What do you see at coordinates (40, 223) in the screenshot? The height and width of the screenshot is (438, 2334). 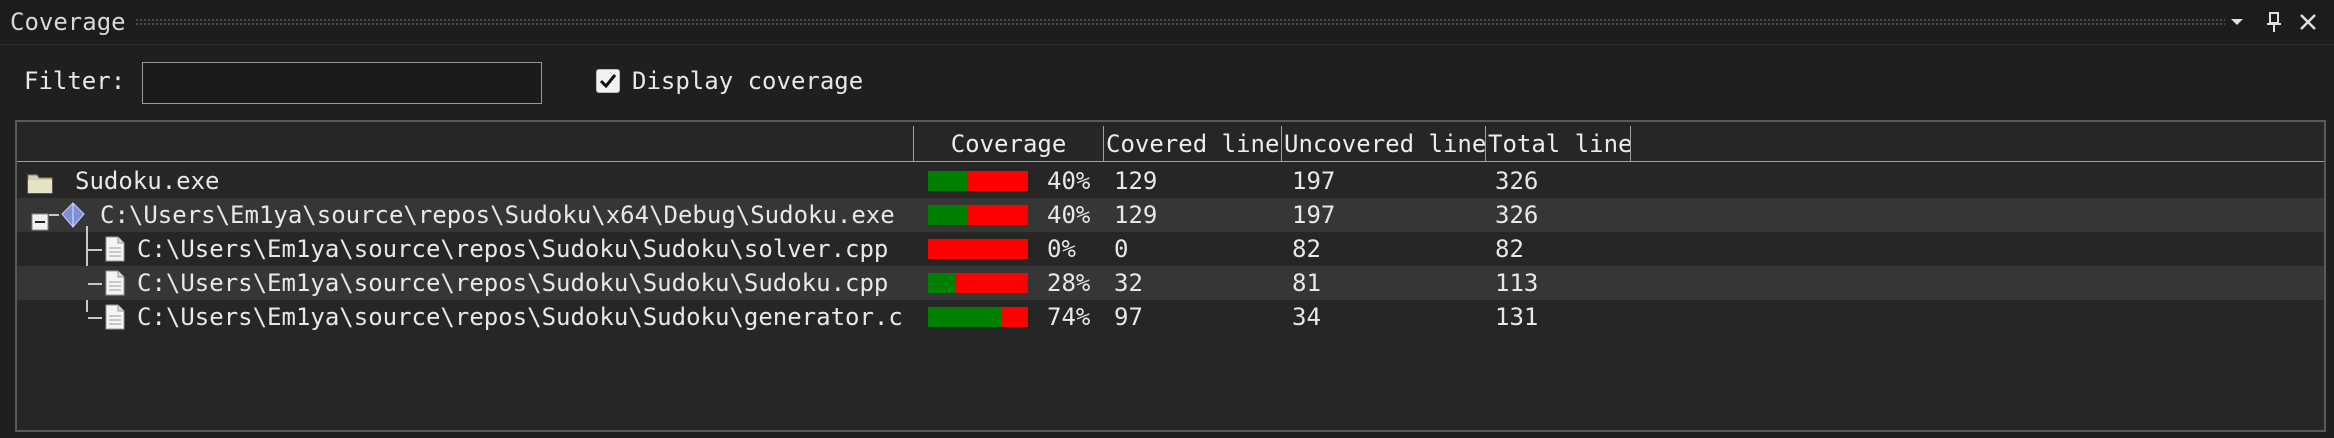 I see `collapse-toggle-icon` at bounding box center [40, 223].